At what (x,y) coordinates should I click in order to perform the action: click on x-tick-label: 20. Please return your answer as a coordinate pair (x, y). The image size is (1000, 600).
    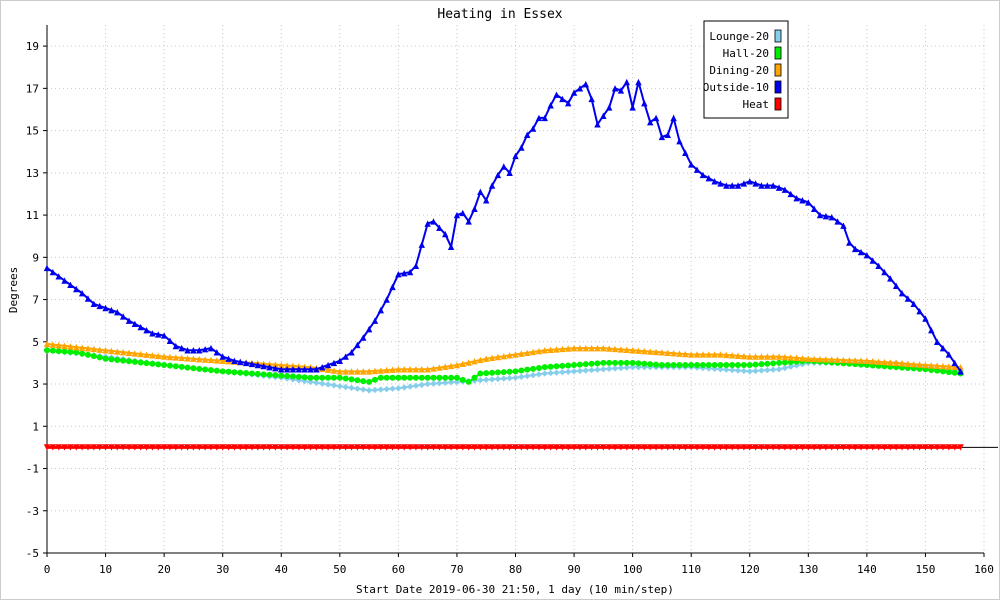
    Looking at the image, I should click on (164, 569).